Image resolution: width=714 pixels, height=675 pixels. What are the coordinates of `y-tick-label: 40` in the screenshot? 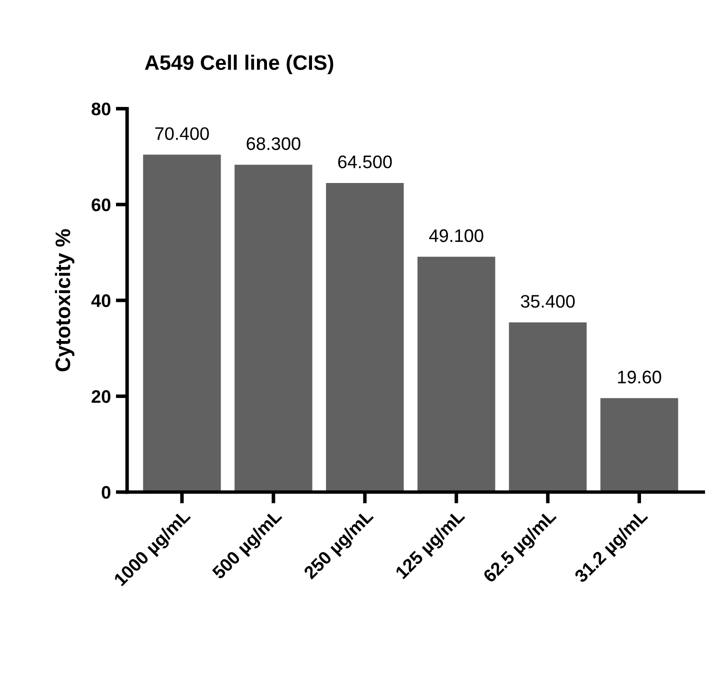 It's located at (100, 301).